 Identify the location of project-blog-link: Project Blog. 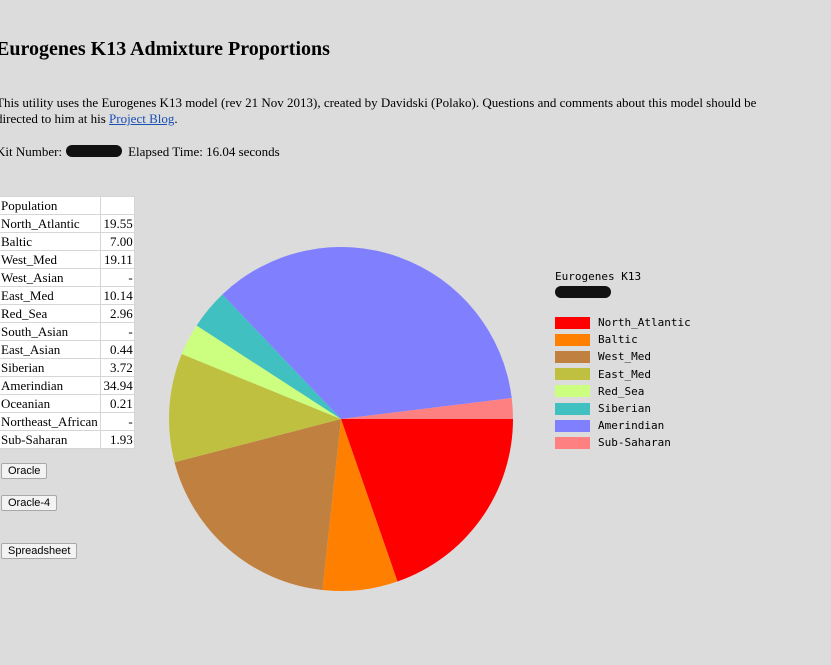
(142, 118).